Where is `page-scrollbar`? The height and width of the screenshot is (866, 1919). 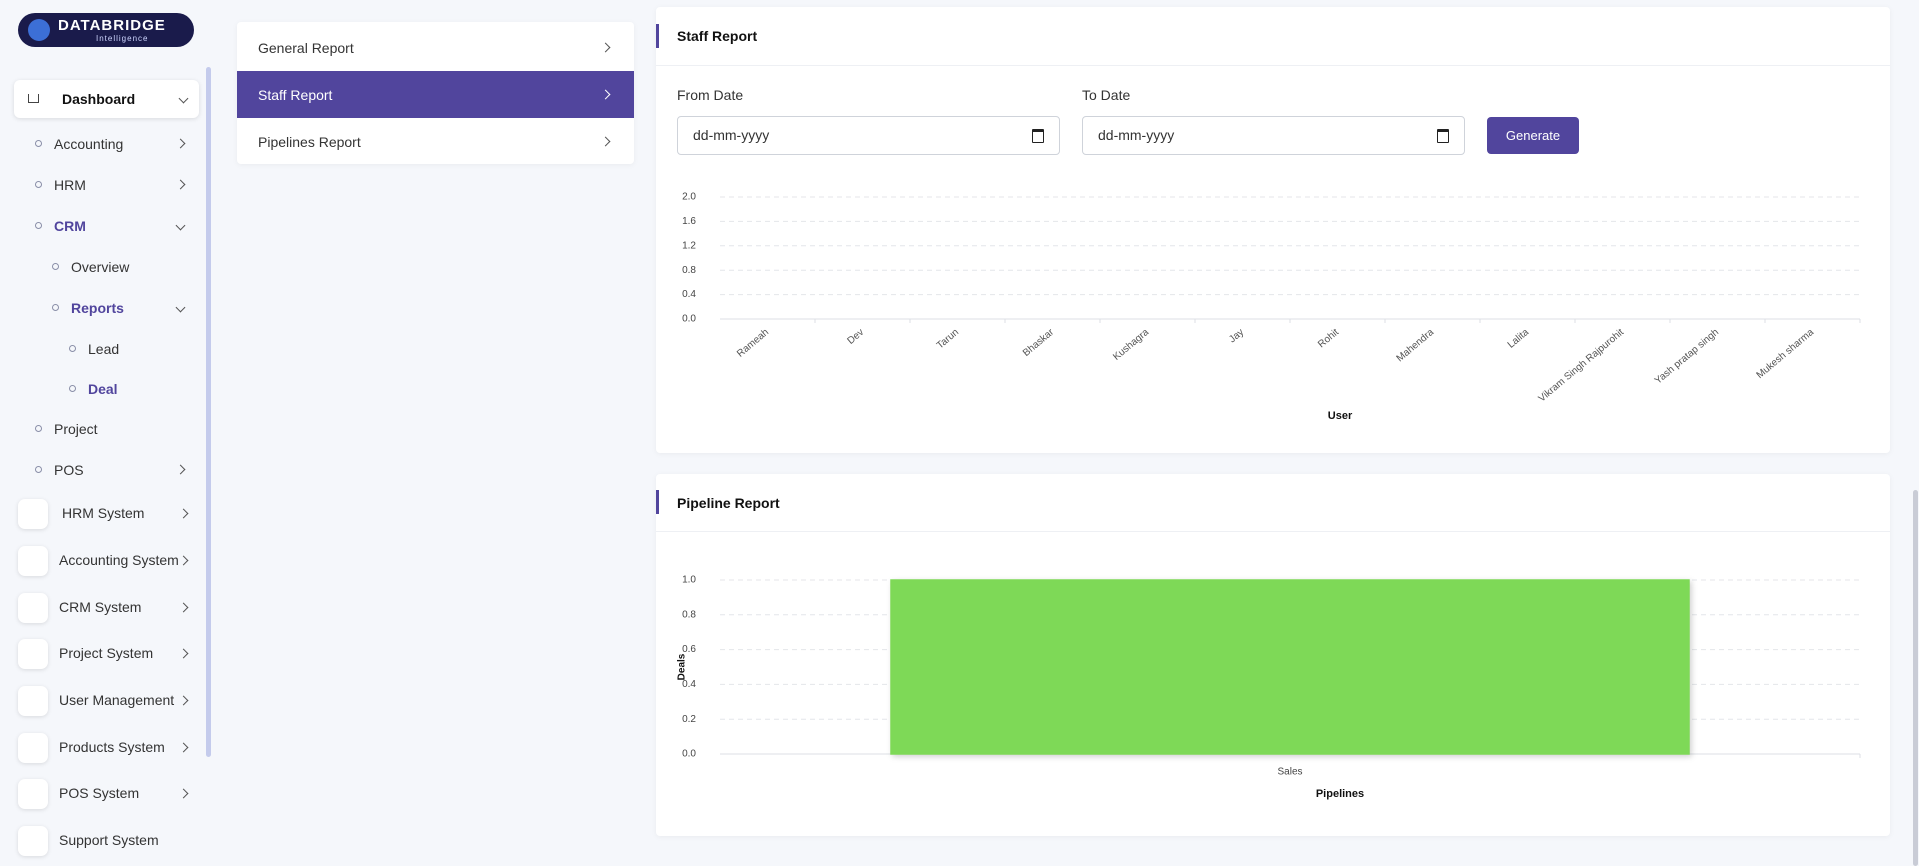
page-scrollbar is located at coordinates (1915, 678).